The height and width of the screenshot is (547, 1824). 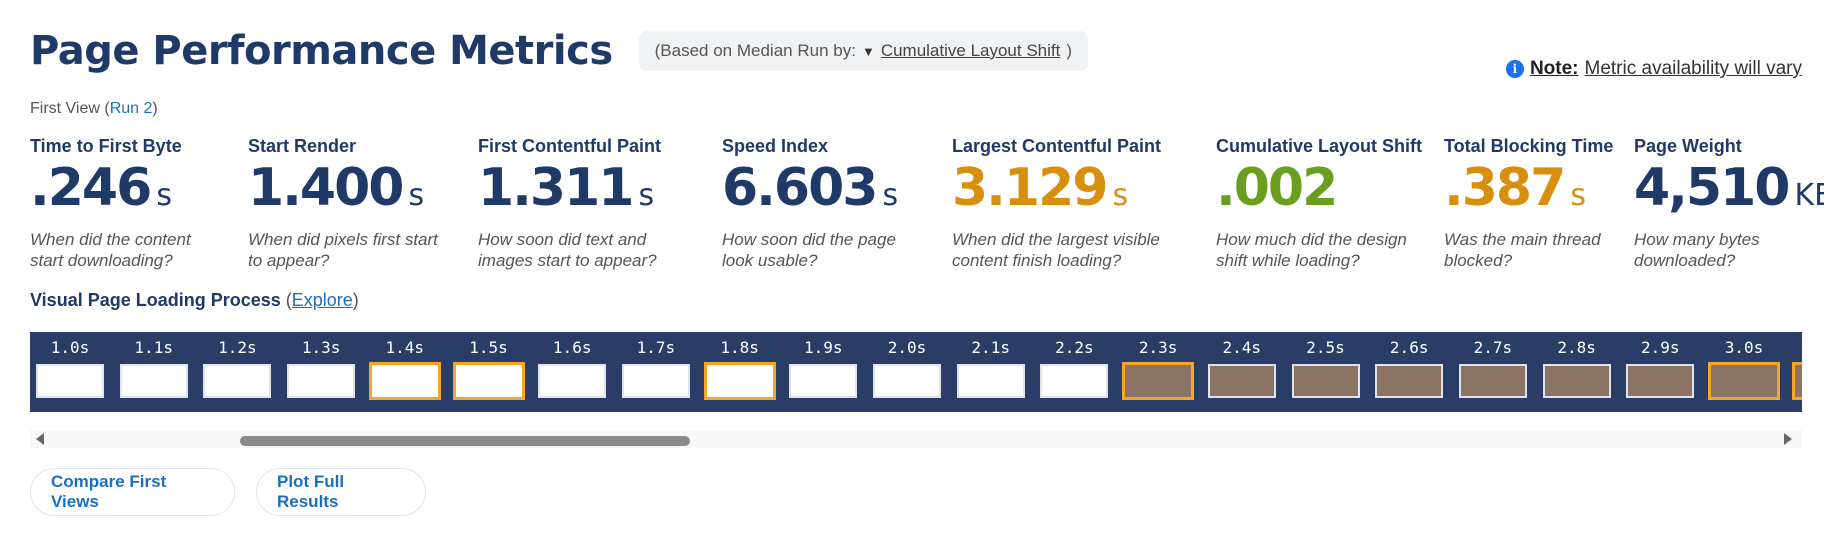 I want to click on filmstrip-frame: 1.2s, so click(x=237, y=372).